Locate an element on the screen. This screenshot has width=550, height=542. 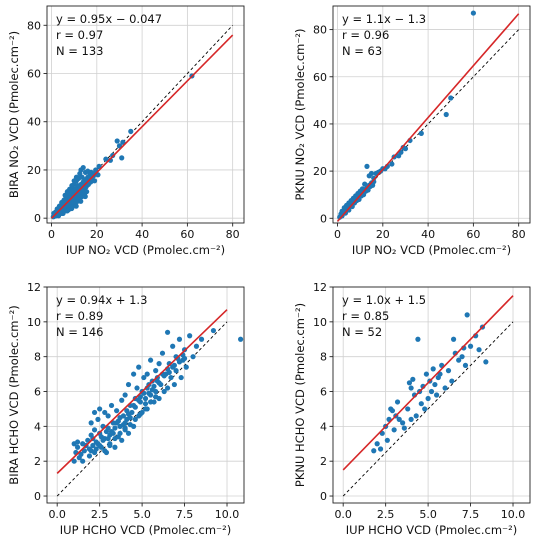
stats-annotation-line: N = 133 is located at coordinates (80, 51).